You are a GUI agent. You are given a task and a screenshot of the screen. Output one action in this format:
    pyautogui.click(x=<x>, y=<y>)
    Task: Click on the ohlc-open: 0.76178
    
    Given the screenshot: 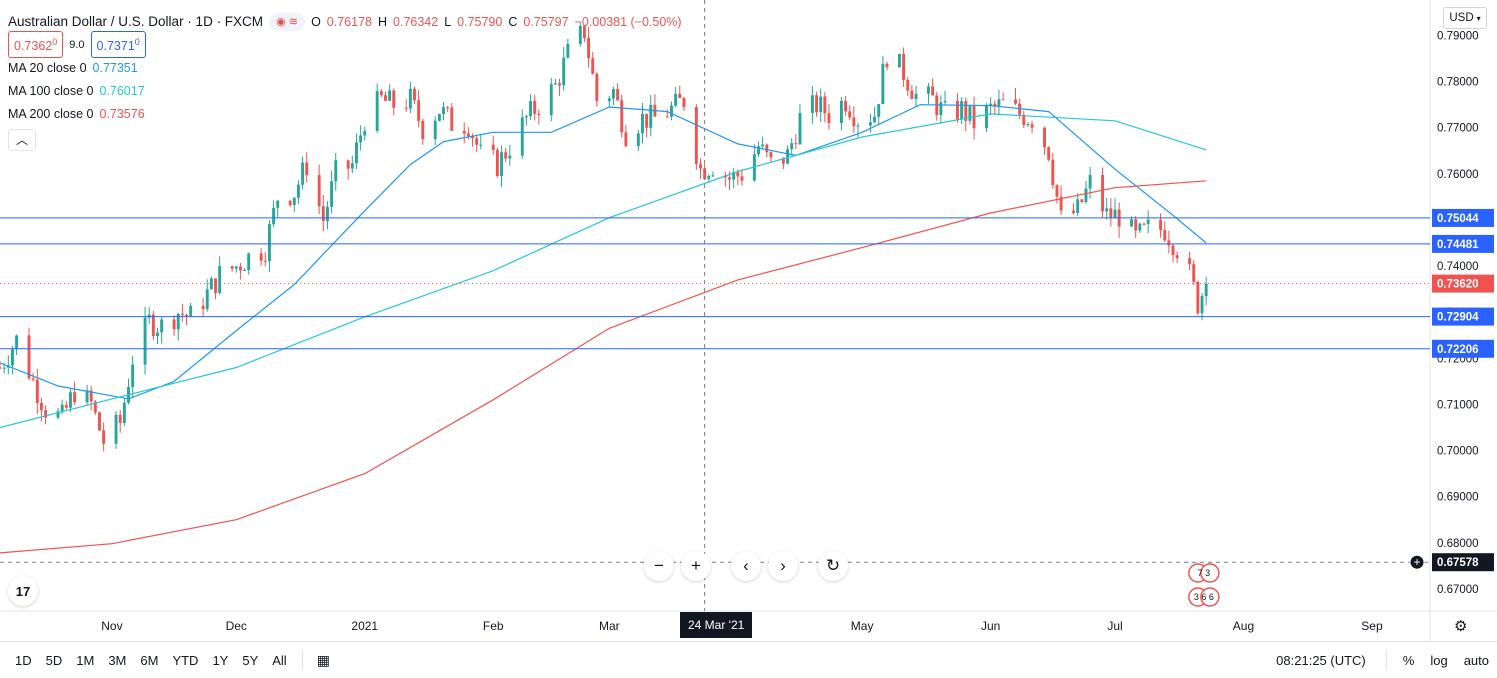 What is the action you would take?
    pyautogui.click(x=349, y=21)
    